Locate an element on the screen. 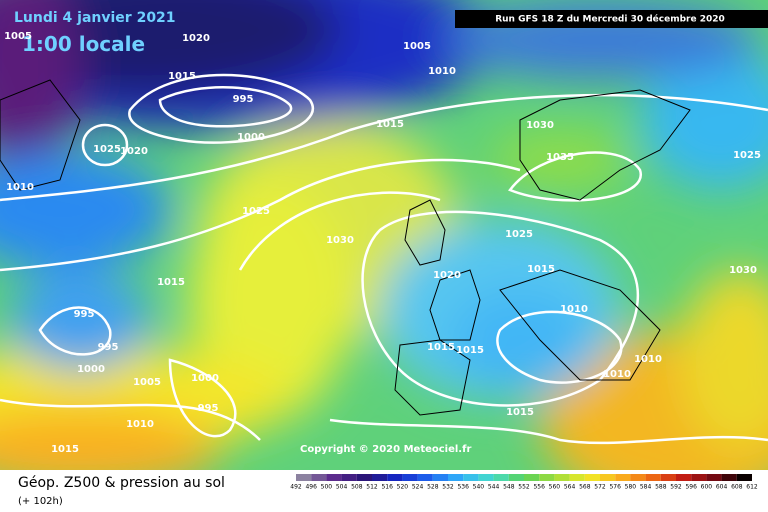 Image resolution: width=768 pixels, height=512 pixels. legend-label: 536 is located at coordinates (463, 487).